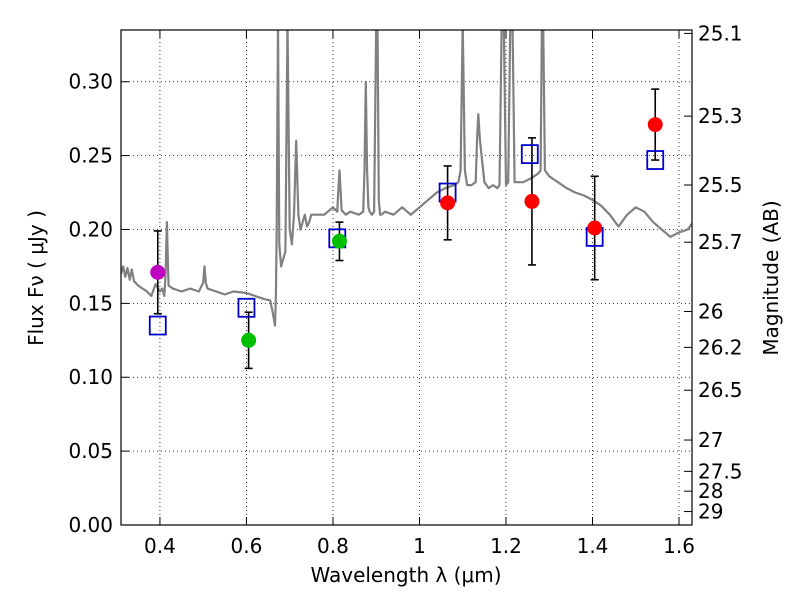 The width and height of the screenshot is (800, 600). What do you see at coordinates (419, 546) in the screenshot?
I see `x-tick-label: 1` at bounding box center [419, 546].